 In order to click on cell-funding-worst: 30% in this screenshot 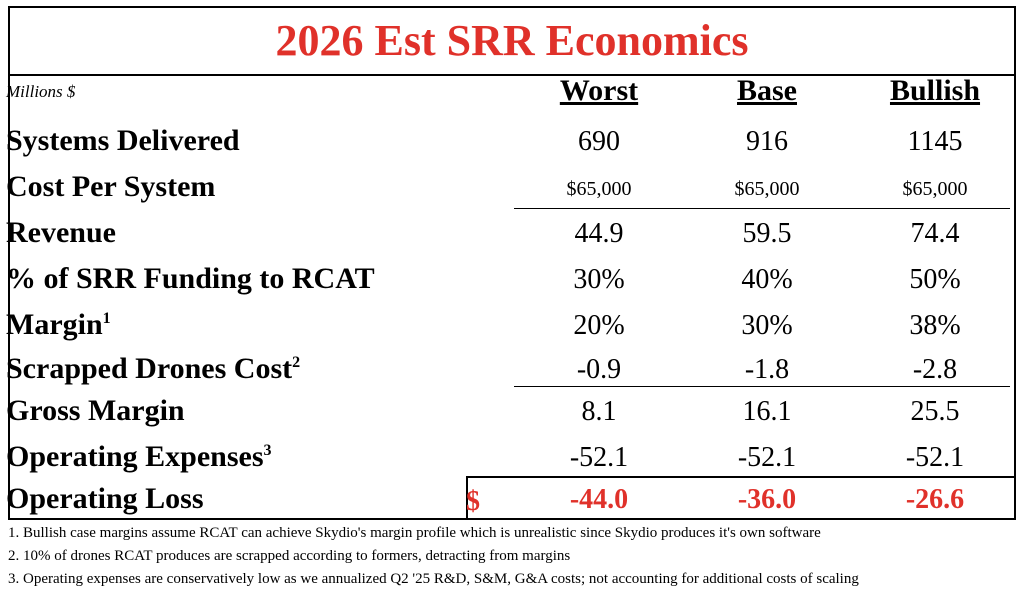, I will do `click(599, 279)`.